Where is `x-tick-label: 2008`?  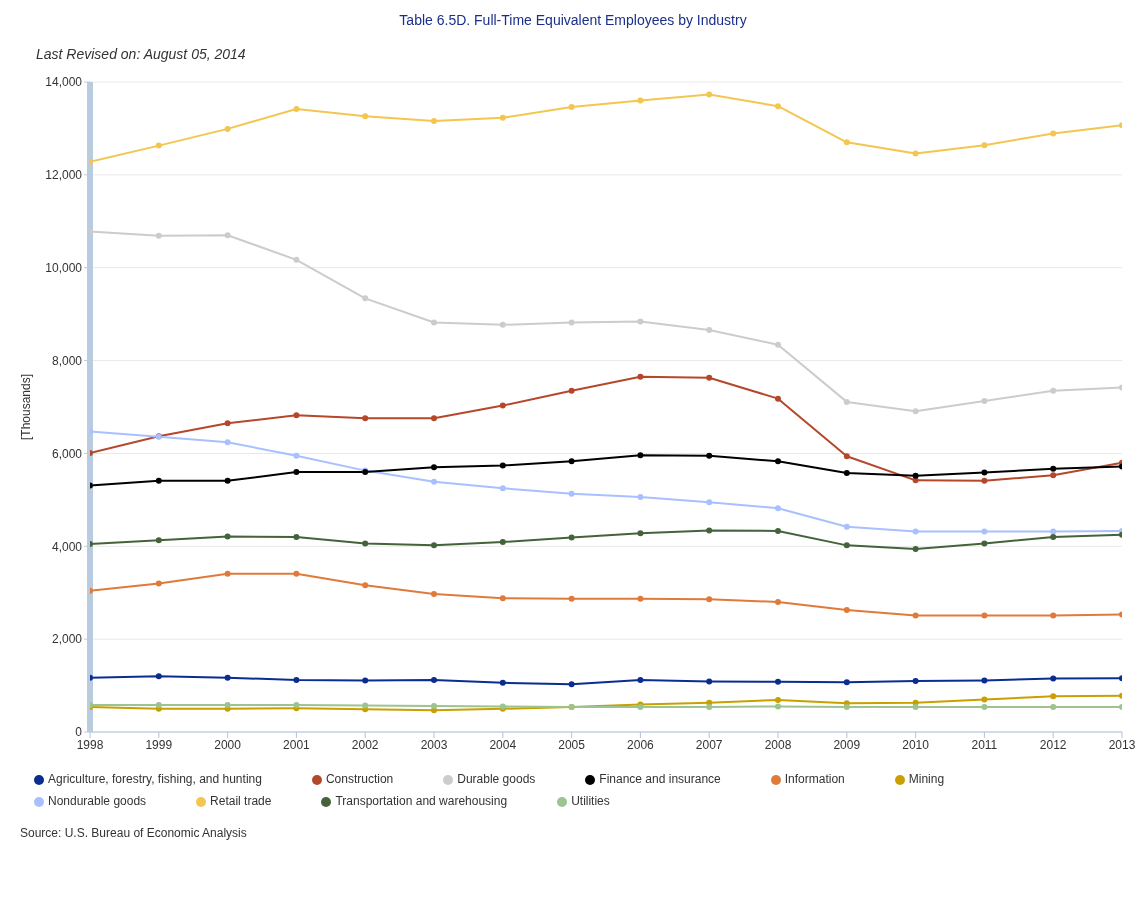 x-tick-label: 2008 is located at coordinates (778, 744).